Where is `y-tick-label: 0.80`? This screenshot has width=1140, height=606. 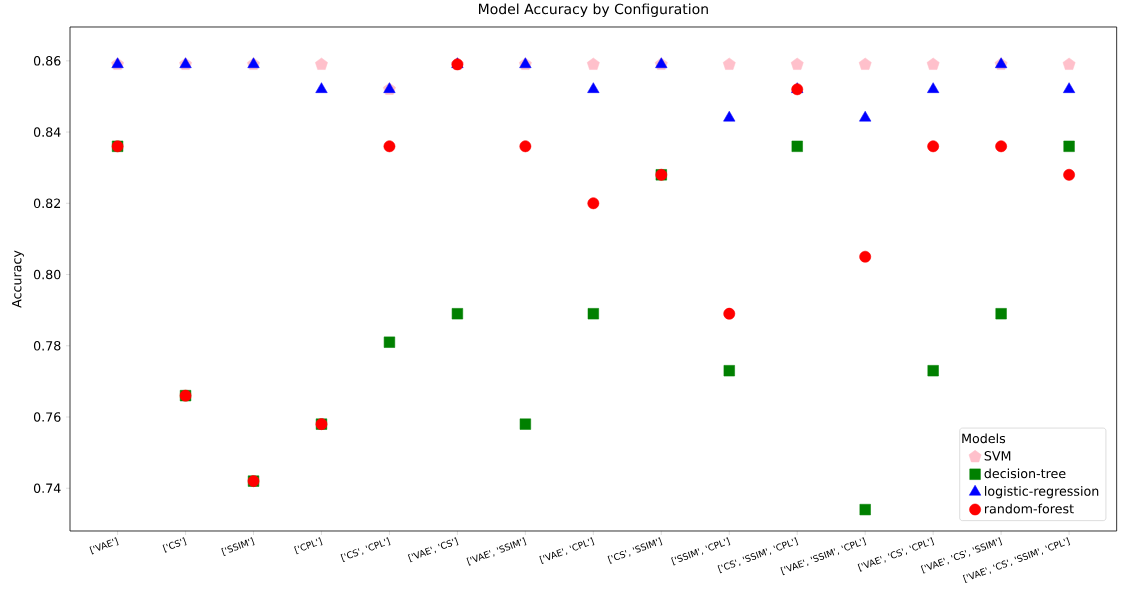
y-tick-label: 0.80 is located at coordinates (47, 274).